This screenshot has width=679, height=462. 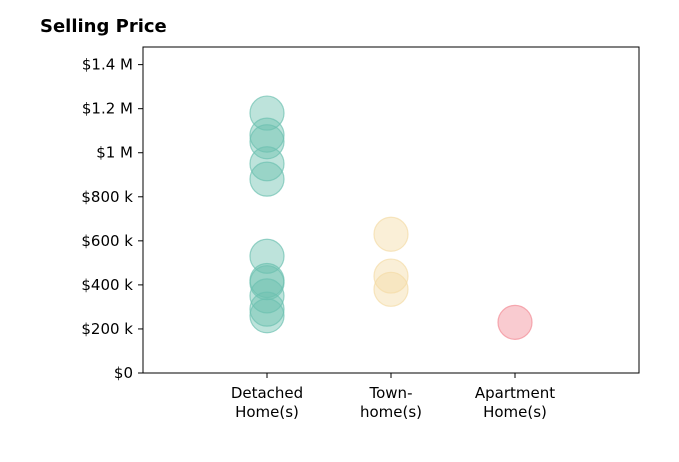 I want to click on y-tick-label: $1 M, so click(x=114, y=153).